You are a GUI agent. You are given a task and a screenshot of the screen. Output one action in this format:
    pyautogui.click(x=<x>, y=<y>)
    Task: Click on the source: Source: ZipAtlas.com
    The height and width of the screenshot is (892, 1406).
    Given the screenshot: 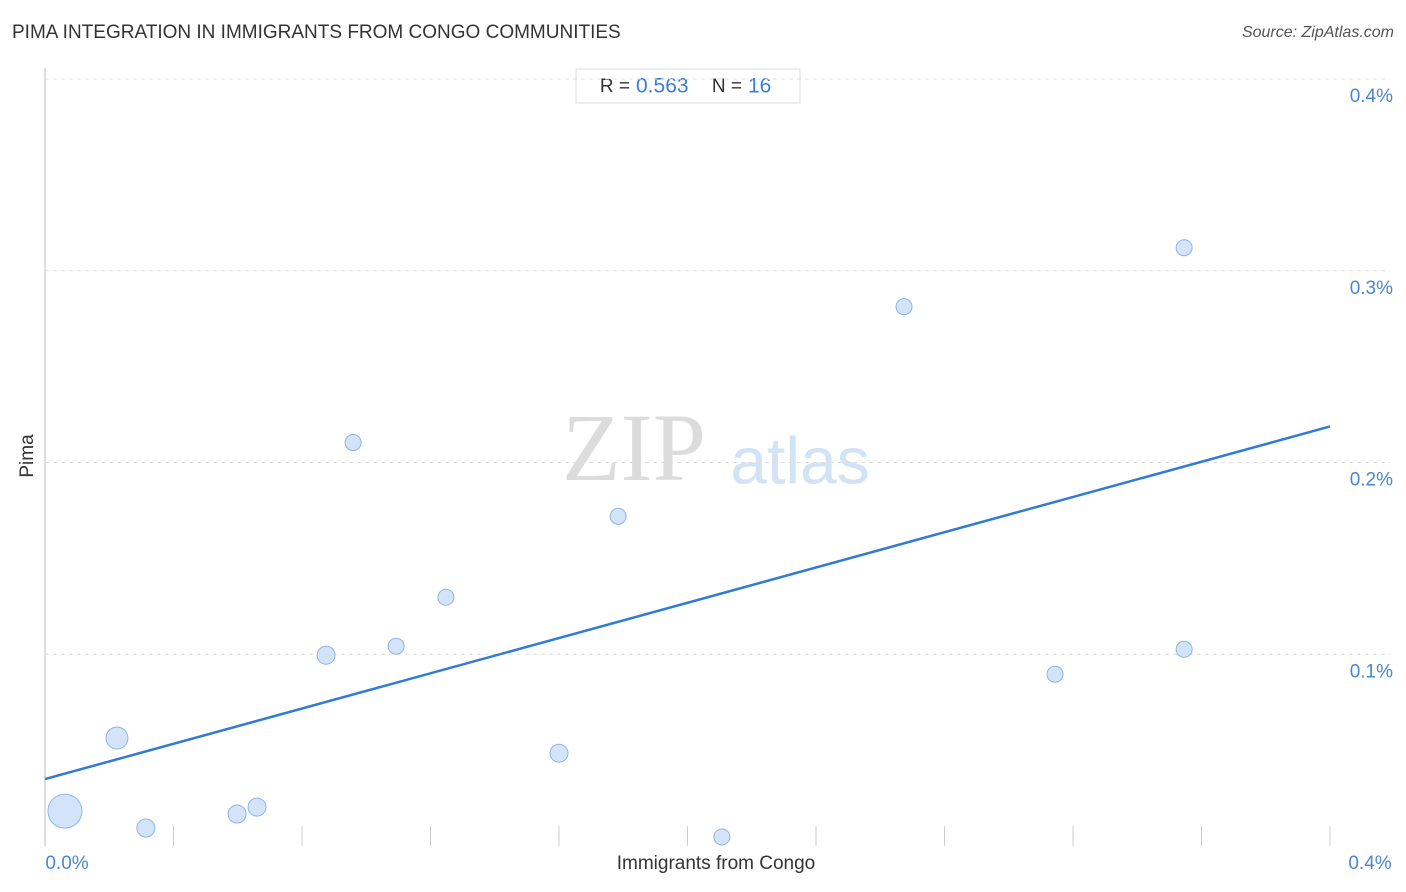 What is the action you would take?
    pyautogui.click(x=1318, y=32)
    